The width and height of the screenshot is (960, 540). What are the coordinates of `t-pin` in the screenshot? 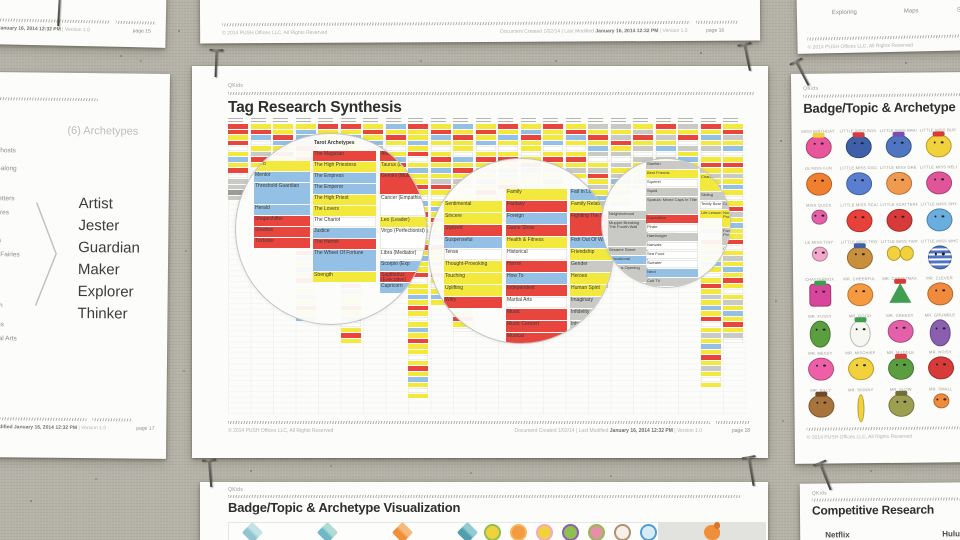 It's located at (209, 473).